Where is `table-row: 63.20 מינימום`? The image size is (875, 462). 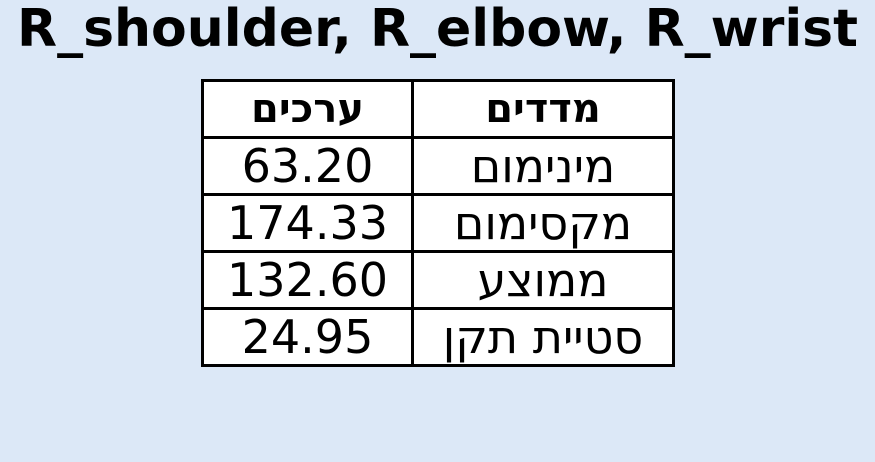
table-row: 63.20 מינימום is located at coordinates (438, 166).